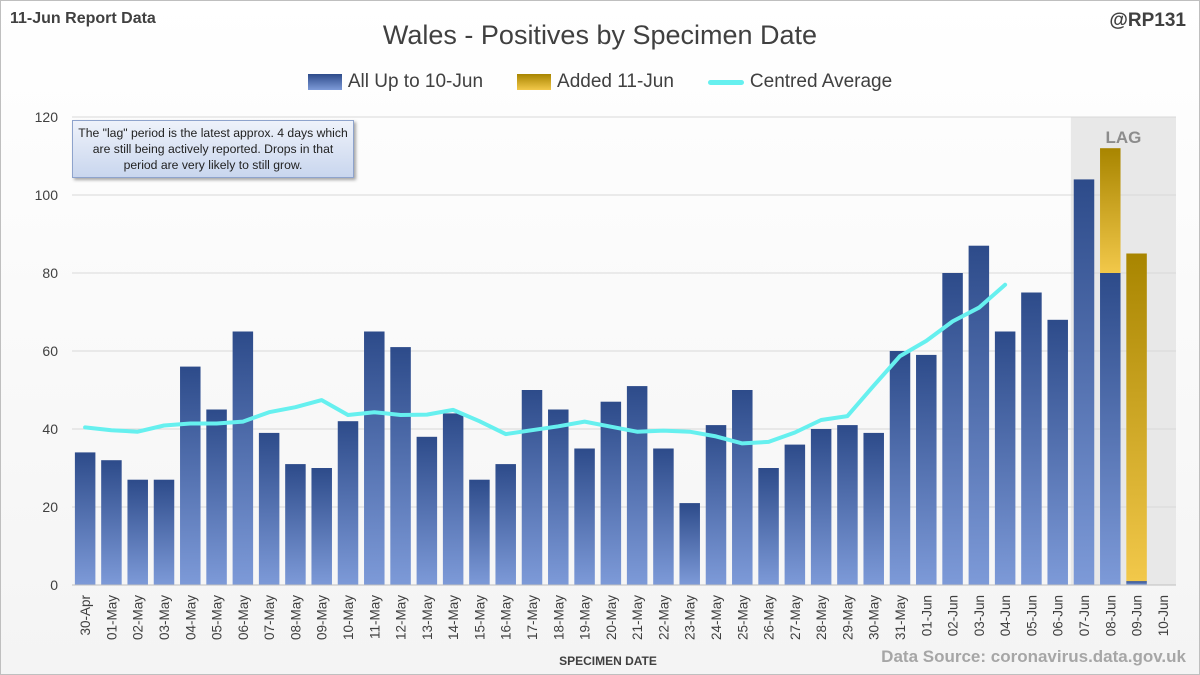 Image resolution: width=1200 pixels, height=675 pixels. What do you see at coordinates (83, 18) in the screenshot?
I see `report-label: 11-Jun Report Data` at bounding box center [83, 18].